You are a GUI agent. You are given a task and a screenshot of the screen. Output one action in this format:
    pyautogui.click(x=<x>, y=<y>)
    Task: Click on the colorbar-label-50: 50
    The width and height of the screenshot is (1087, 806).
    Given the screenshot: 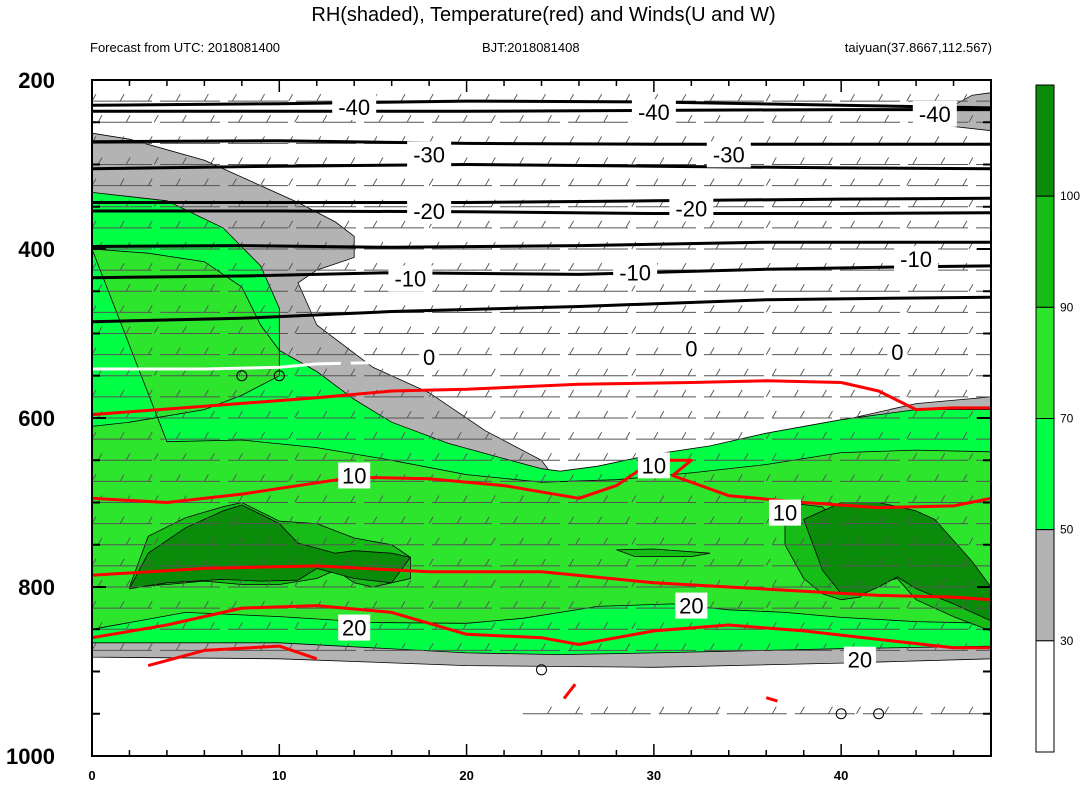 What is the action you would take?
    pyautogui.click(x=1067, y=530)
    